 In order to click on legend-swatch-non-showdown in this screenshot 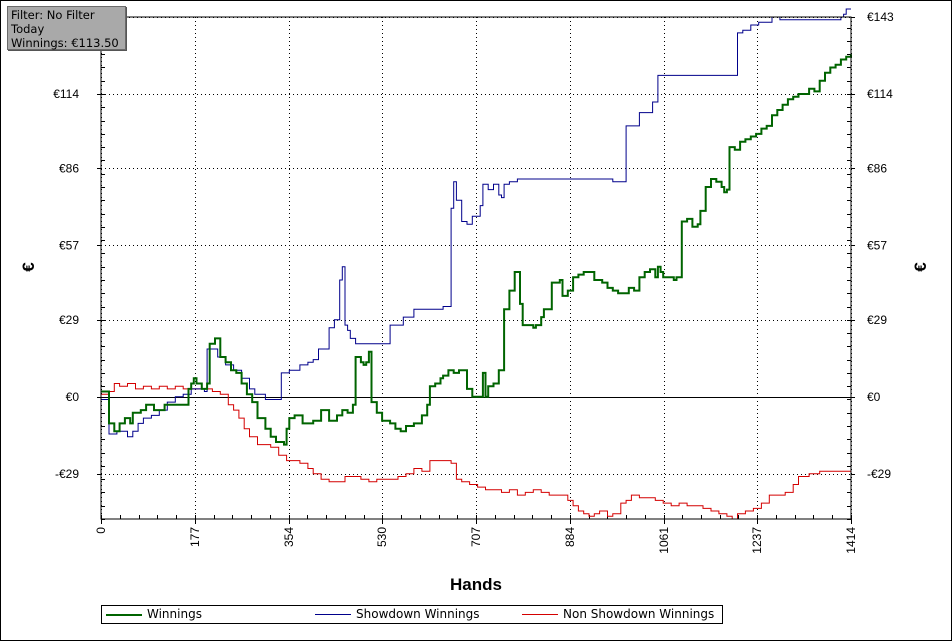, I will do `click(540, 614)`.